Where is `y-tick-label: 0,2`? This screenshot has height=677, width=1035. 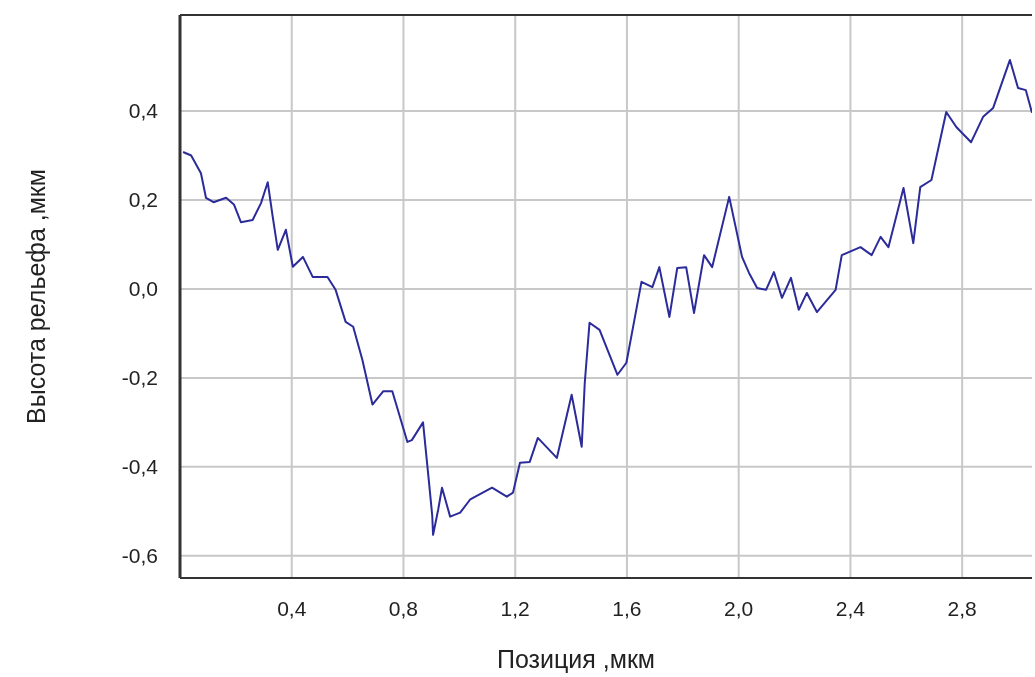 y-tick-label: 0,2 is located at coordinates (143, 200).